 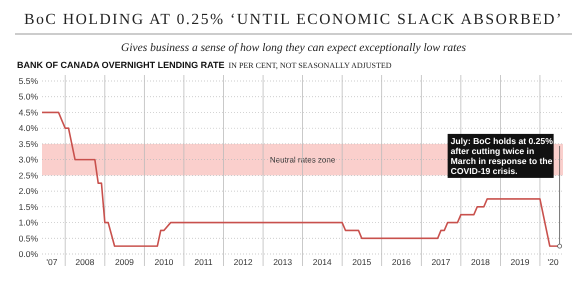 What do you see at coordinates (282, 262) in the screenshot?
I see `x-tick-label: 2013` at bounding box center [282, 262].